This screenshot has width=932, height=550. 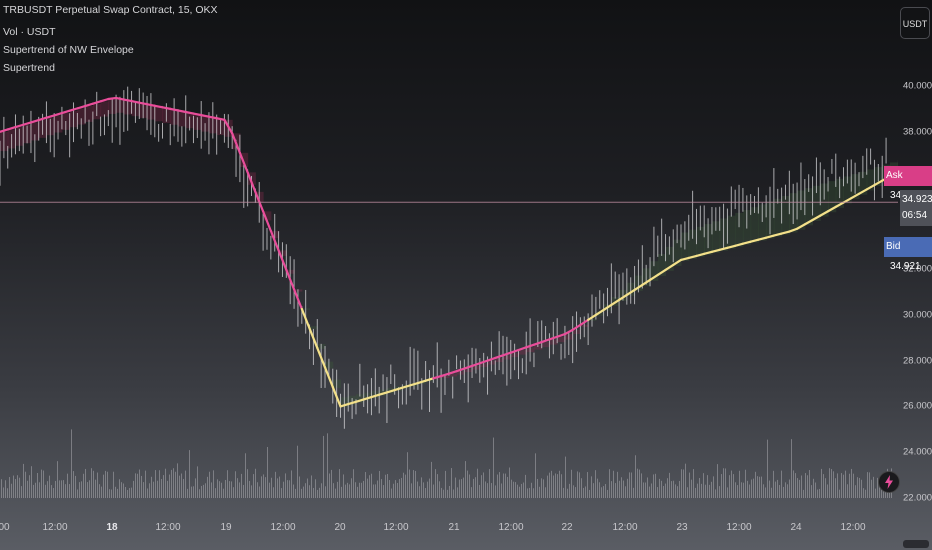 What do you see at coordinates (682, 527) in the screenshot?
I see `time-tick-label: 23` at bounding box center [682, 527].